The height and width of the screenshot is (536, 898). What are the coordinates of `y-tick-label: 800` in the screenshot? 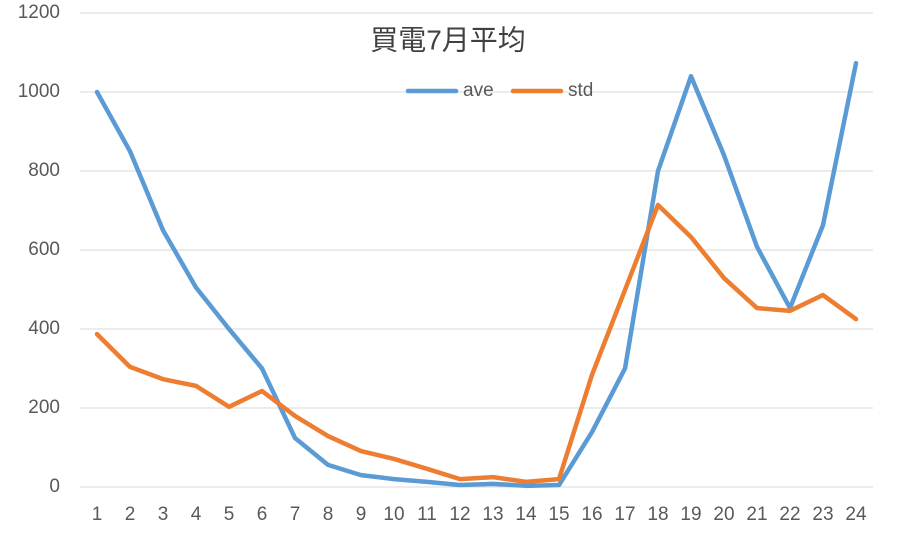 It's located at (44, 170).